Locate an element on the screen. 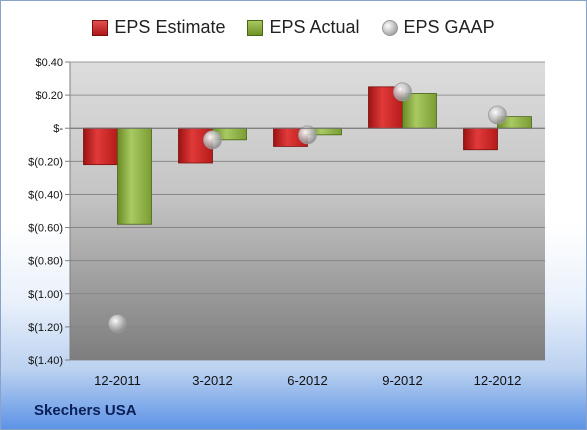 The image size is (587, 430). y-tick-label: $(1.20) is located at coordinates (45, 328).